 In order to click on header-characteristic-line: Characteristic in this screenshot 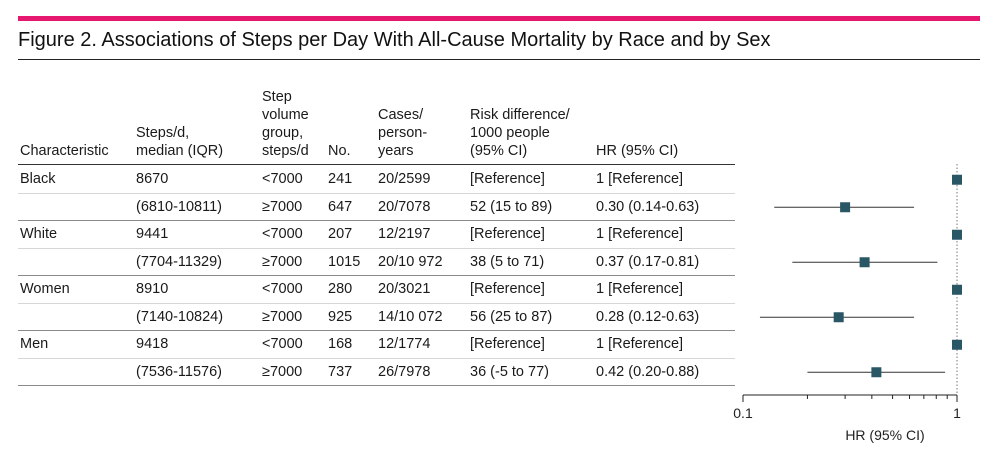, I will do `click(64, 151)`.